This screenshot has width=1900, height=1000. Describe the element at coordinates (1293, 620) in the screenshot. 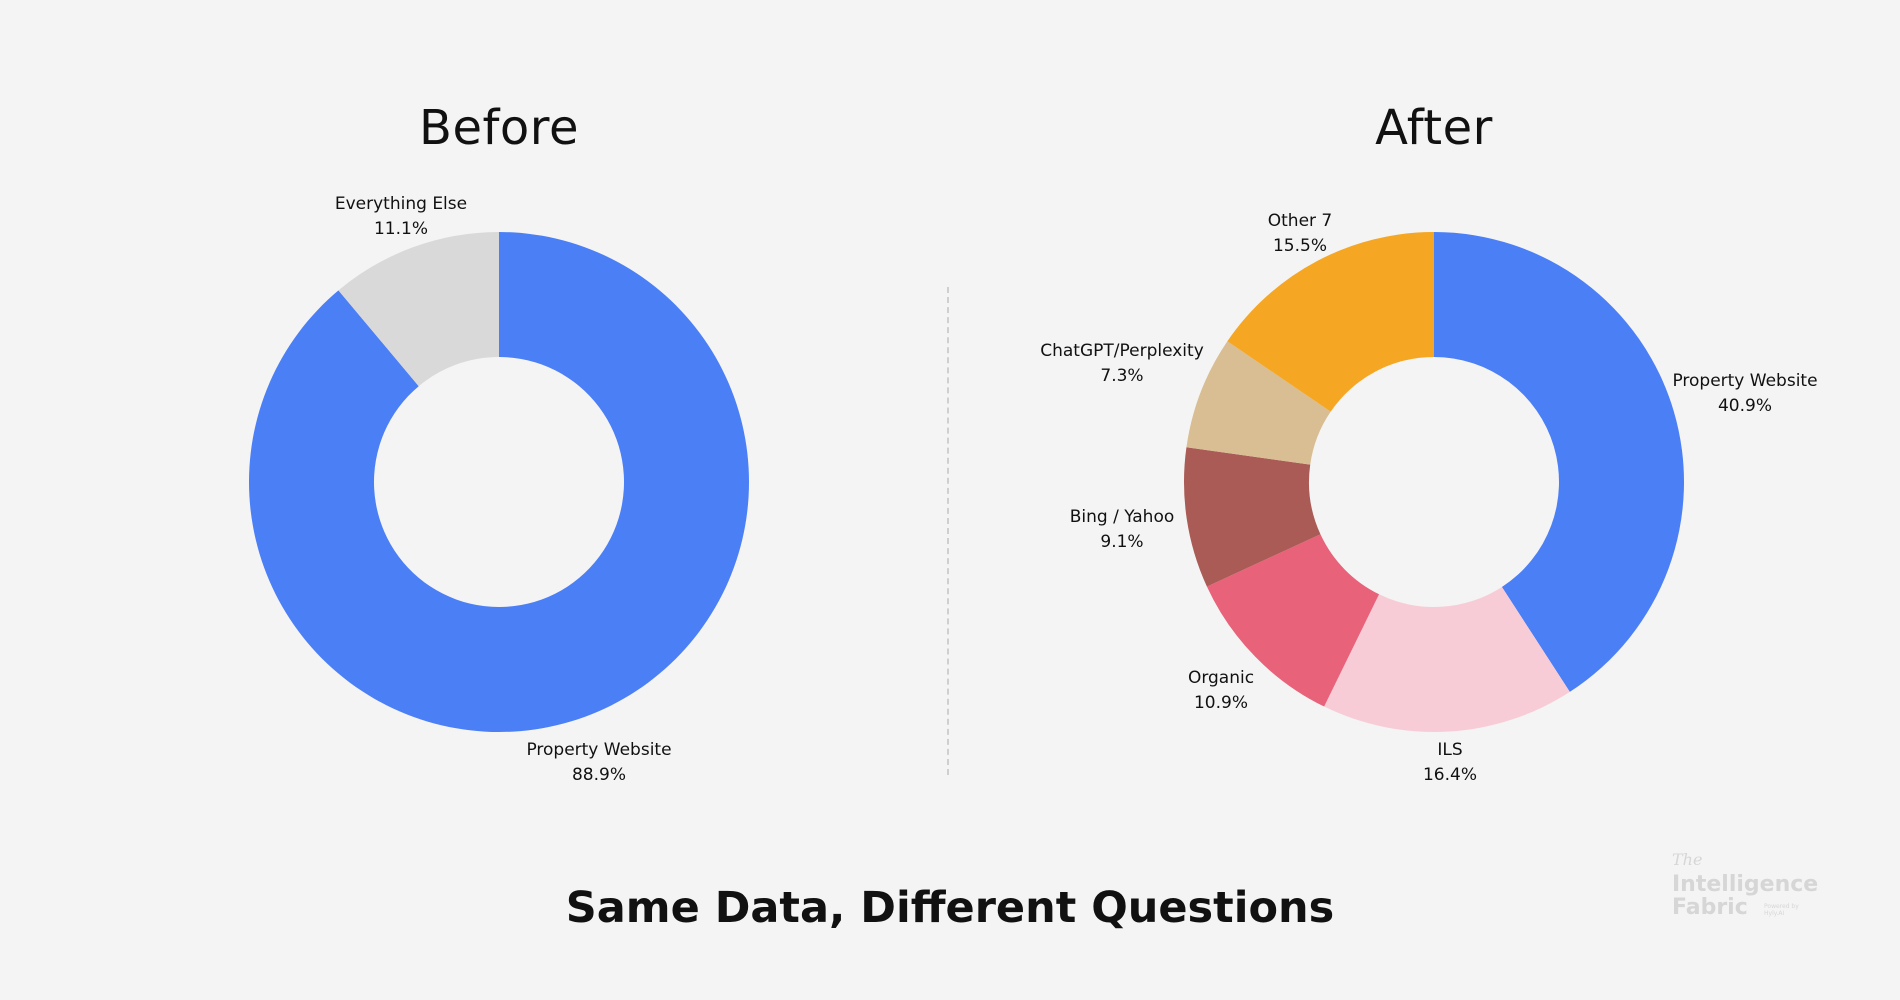

I see `slice-organic` at that location.